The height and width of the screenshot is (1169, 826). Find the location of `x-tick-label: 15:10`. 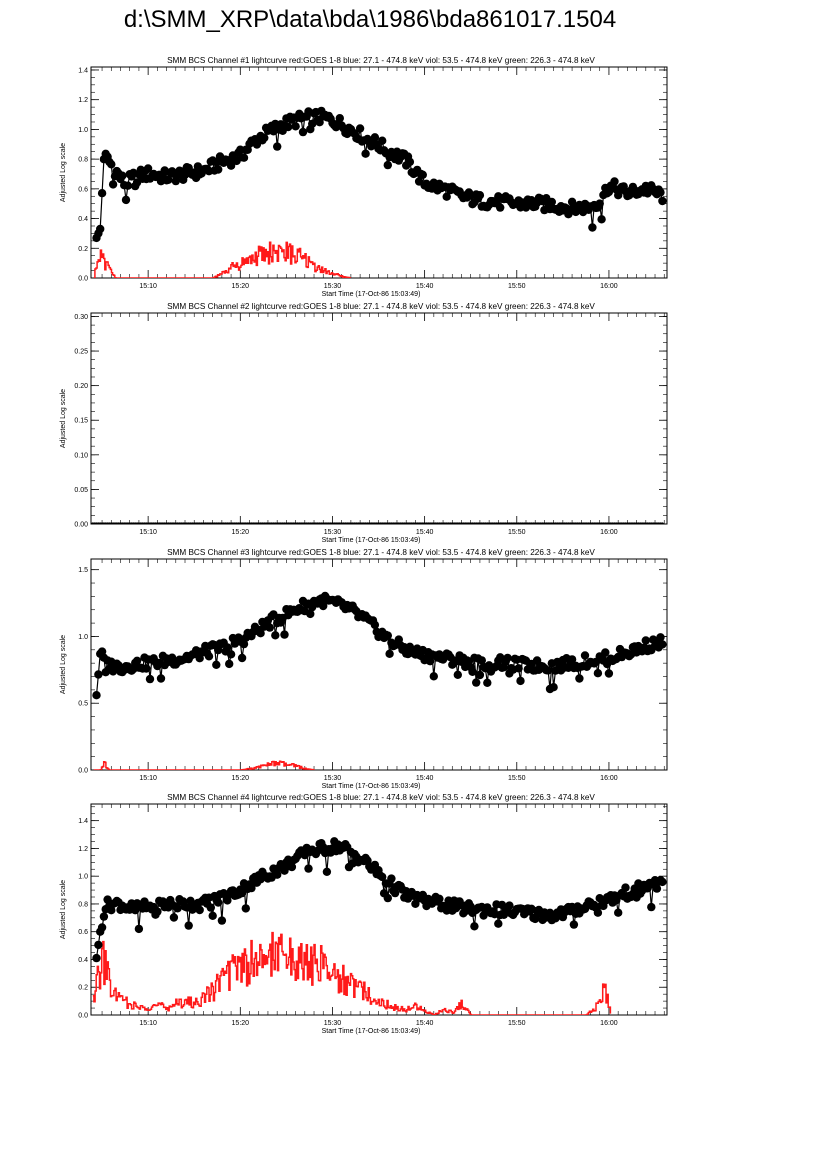

x-tick-label: 15:10 is located at coordinates (148, 1023).